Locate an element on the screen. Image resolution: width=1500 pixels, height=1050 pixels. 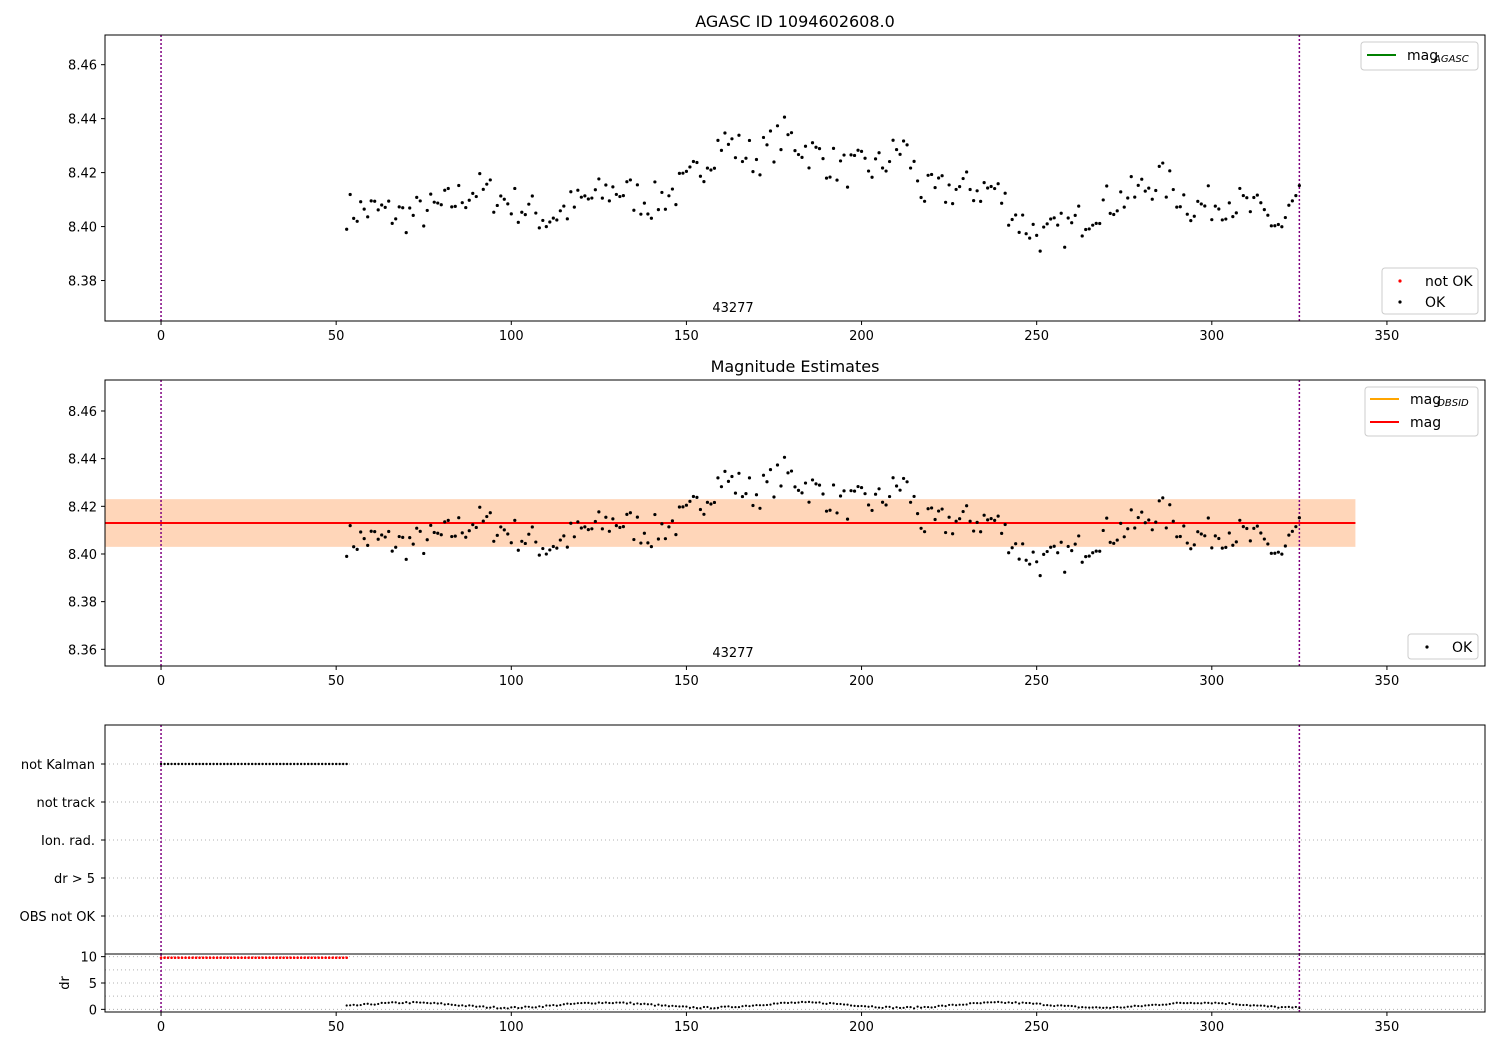
legend: not OK OK is located at coordinates (1430, 291).